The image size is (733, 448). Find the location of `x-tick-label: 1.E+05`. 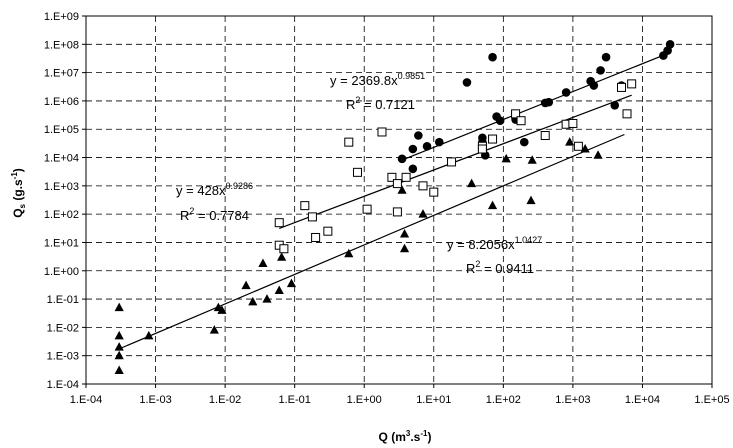

x-tick-label: 1.E+05 is located at coordinates (711, 400).